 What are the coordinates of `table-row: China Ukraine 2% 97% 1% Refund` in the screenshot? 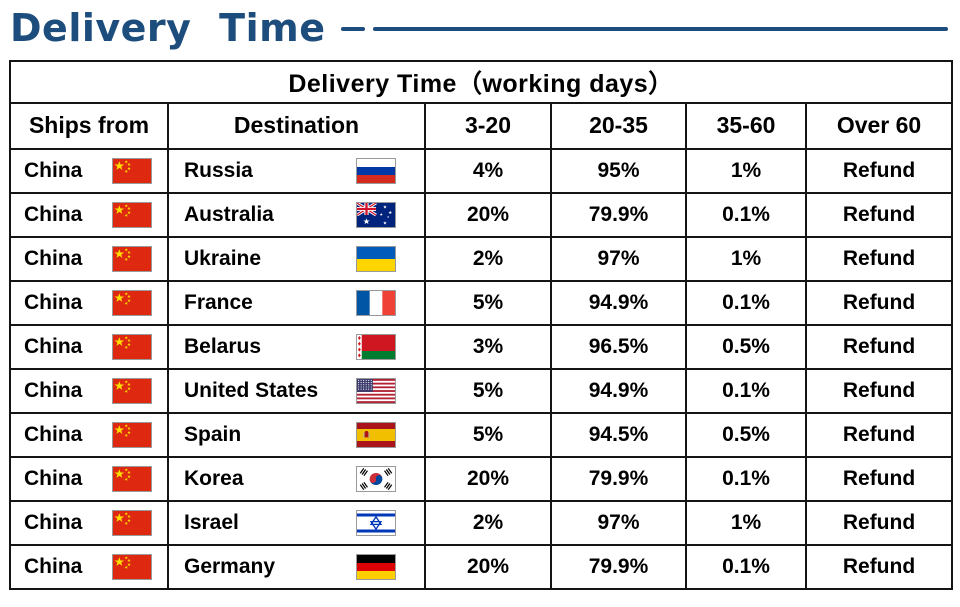 It's located at (481, 258).